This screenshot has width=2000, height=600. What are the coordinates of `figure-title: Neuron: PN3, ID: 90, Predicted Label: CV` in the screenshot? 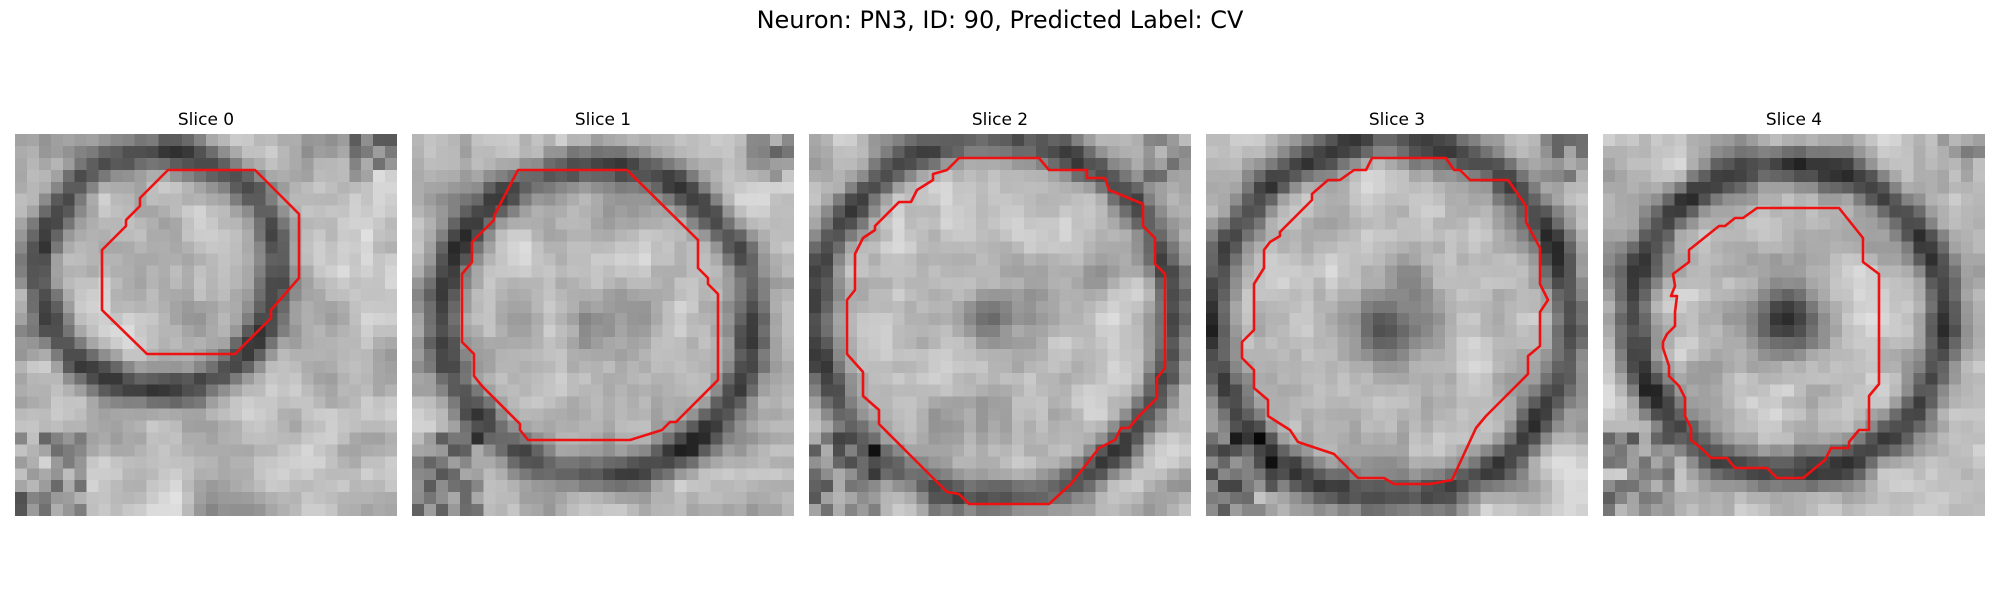 It's located at (1000, 20).